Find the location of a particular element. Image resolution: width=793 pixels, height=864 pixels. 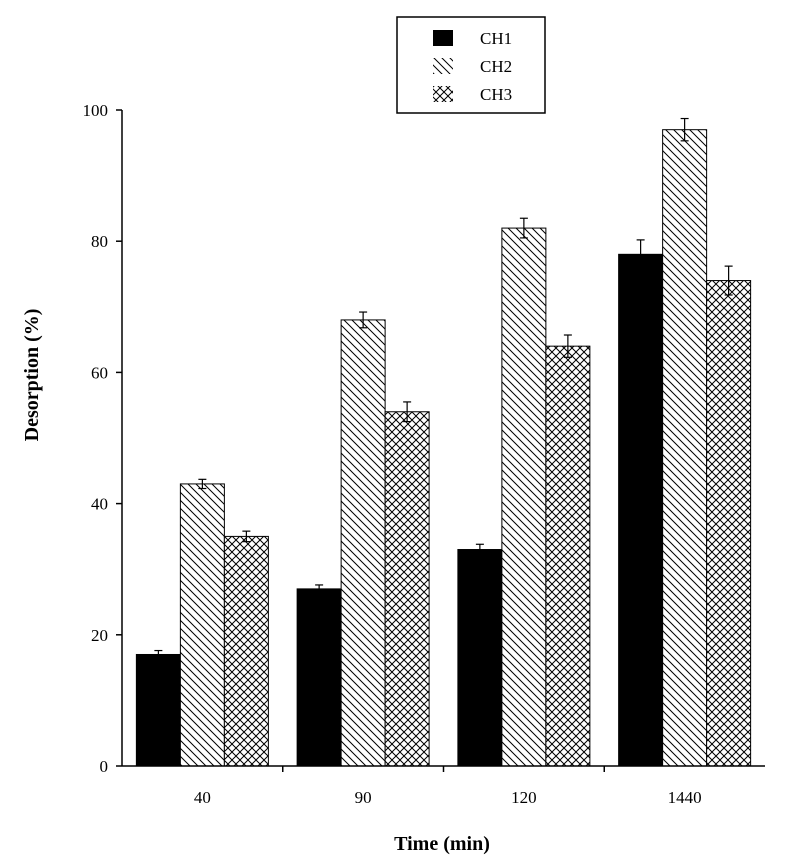

legend-box is located at coordinates (471, 65).